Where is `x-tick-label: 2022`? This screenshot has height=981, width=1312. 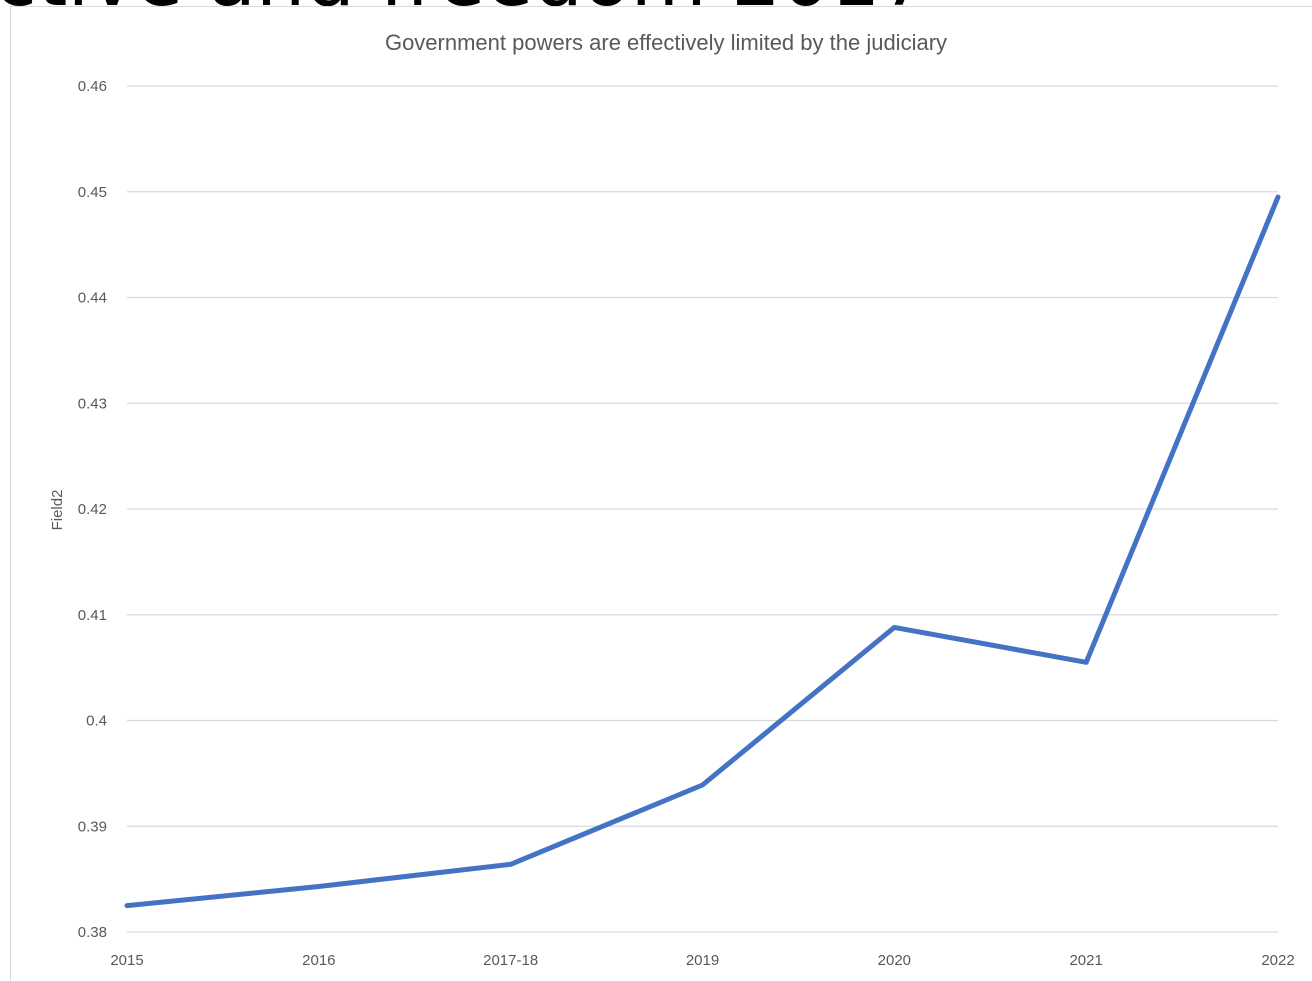
x-tick-label: 2022 is located at coordinates (1277, 960).